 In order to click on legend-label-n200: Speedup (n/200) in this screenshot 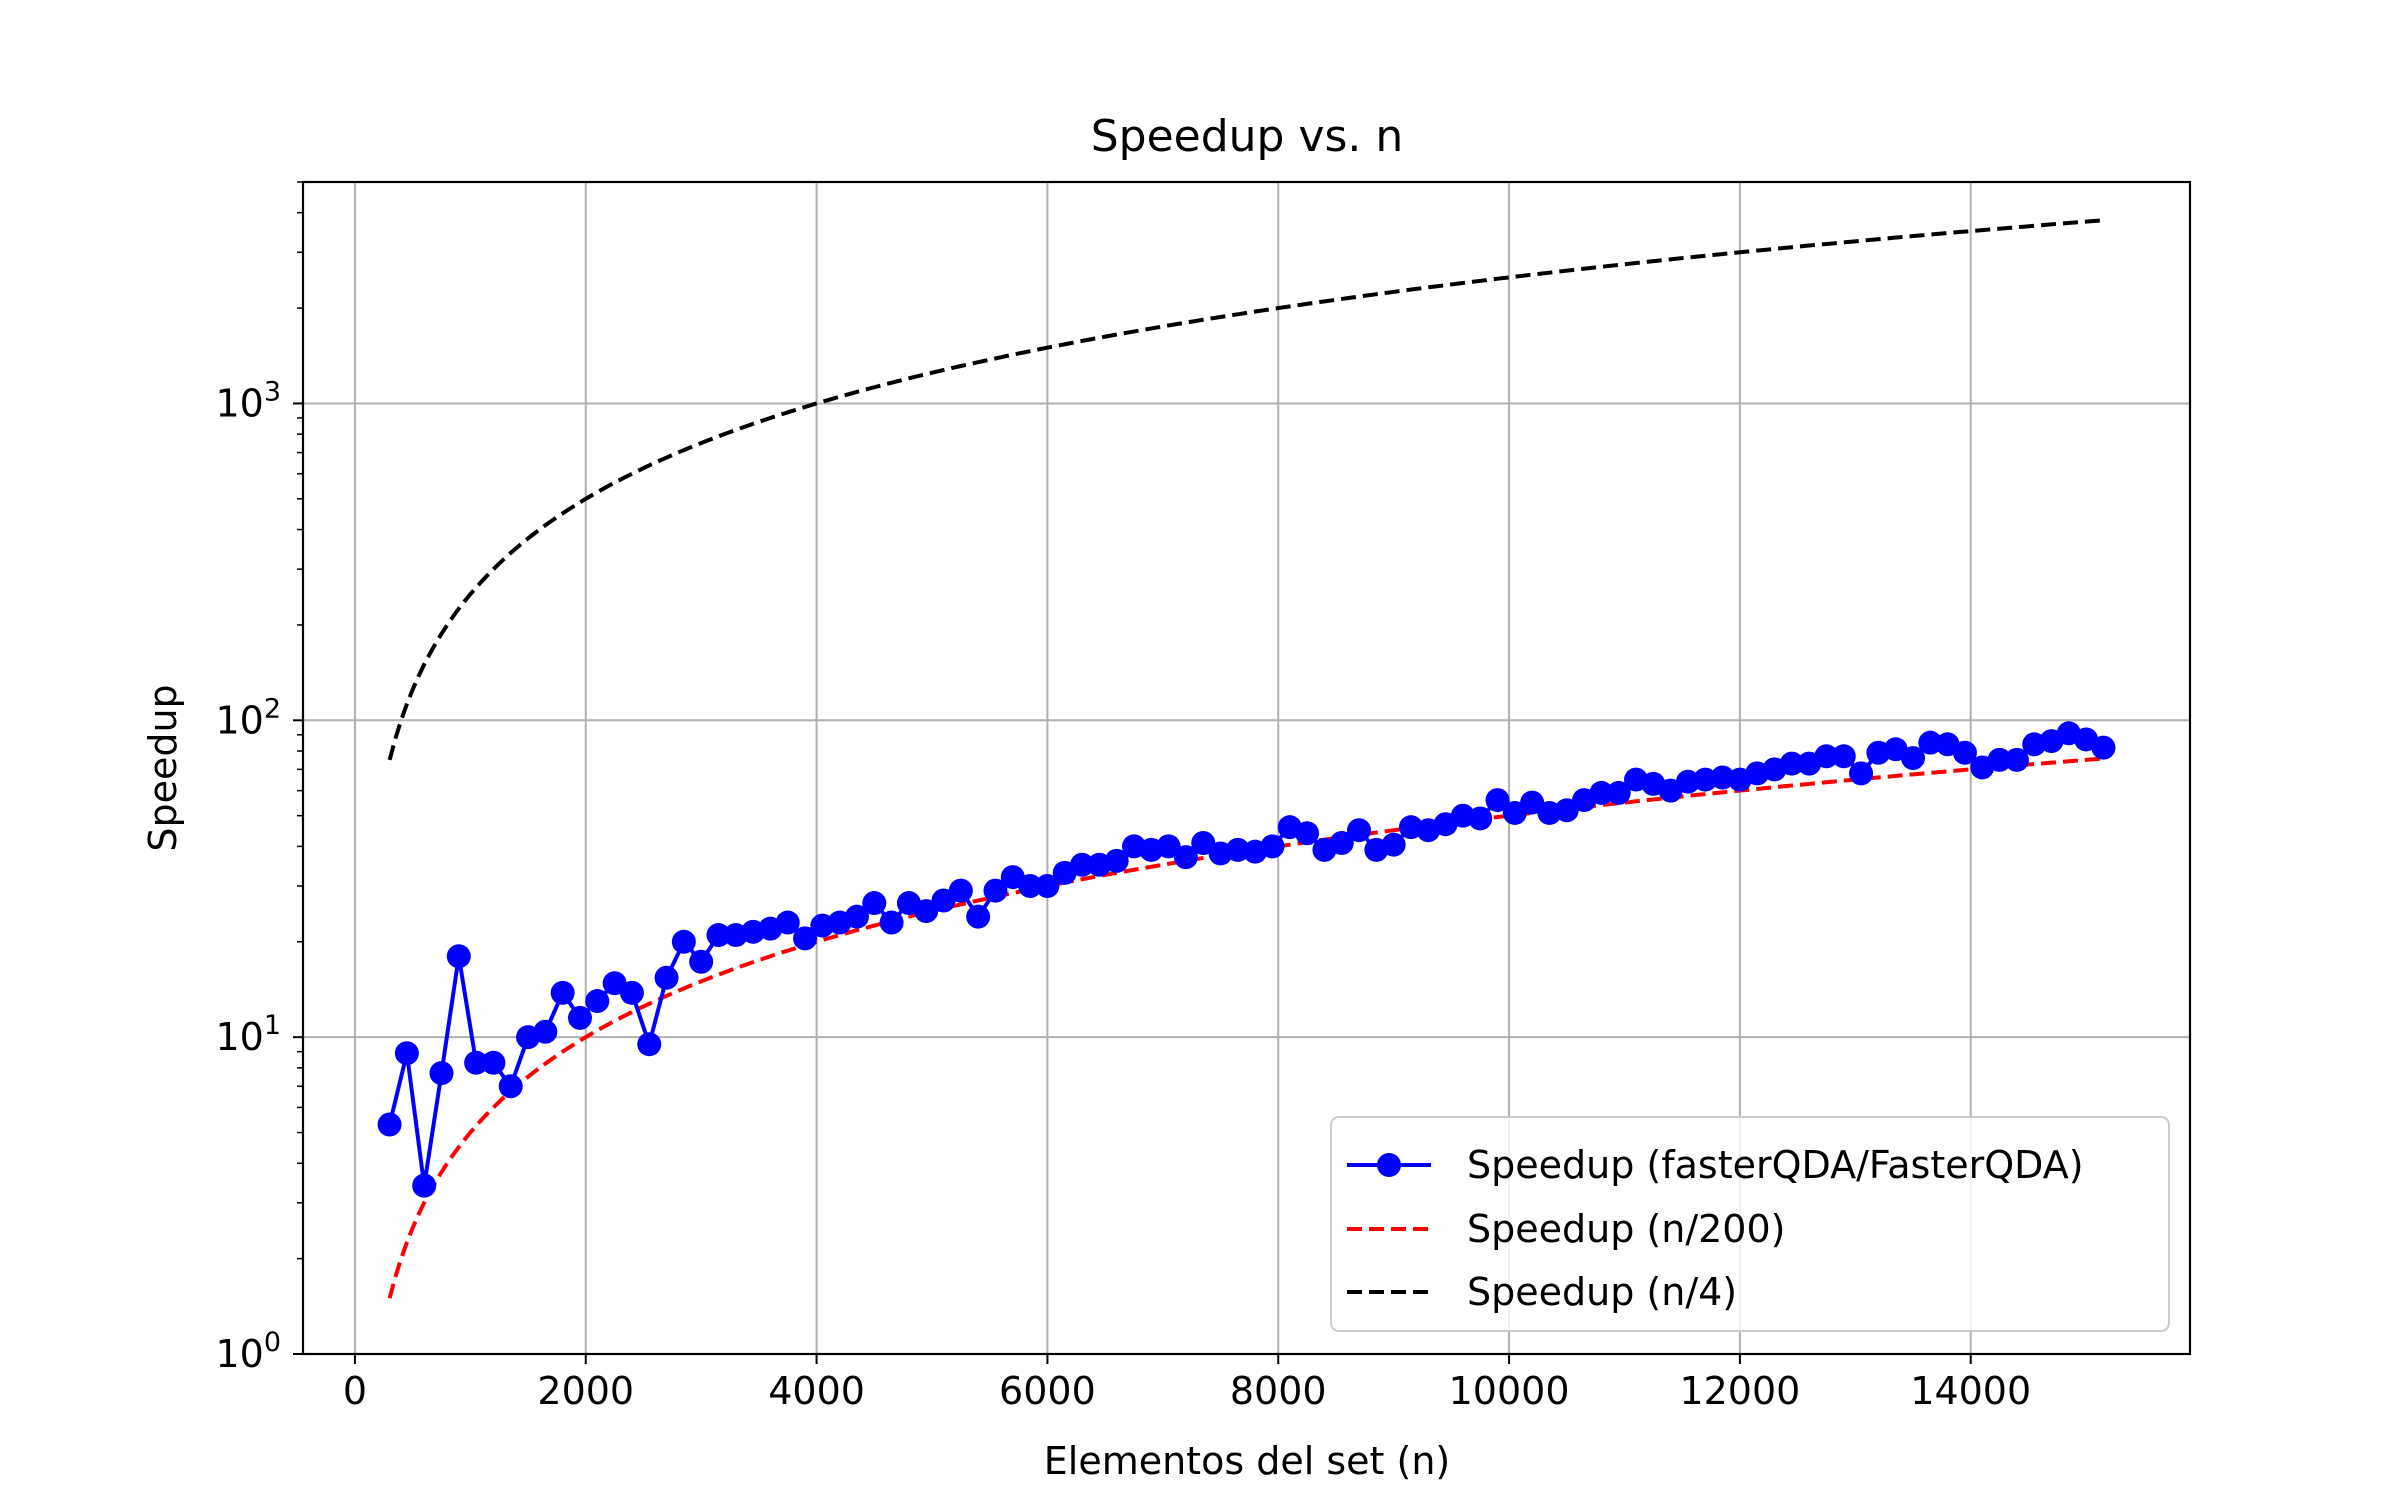, I will do `click(1626, 1229)`.